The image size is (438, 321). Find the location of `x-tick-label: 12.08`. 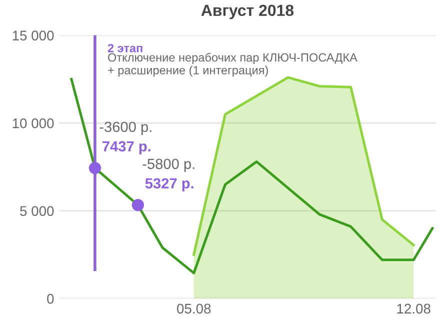

x-tick-label: 12.08 is located at coordinates (413, 309).